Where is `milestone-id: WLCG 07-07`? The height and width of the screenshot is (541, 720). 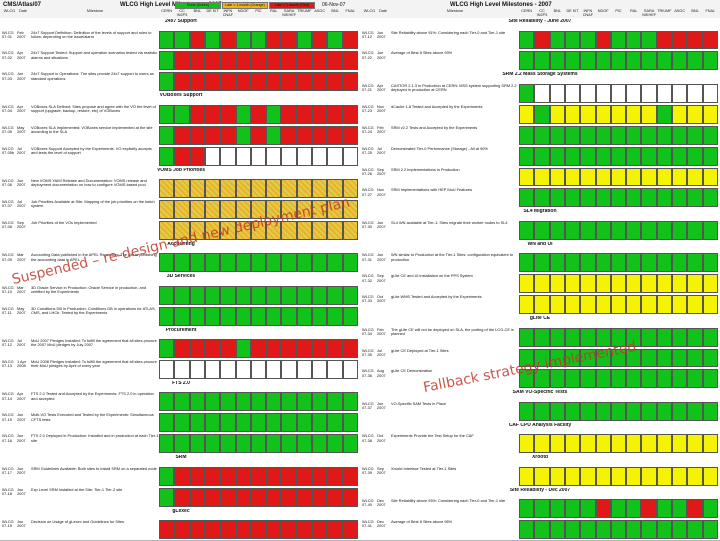
milestone-id: WLCG 07-07 is located at coordinates (8, 204).